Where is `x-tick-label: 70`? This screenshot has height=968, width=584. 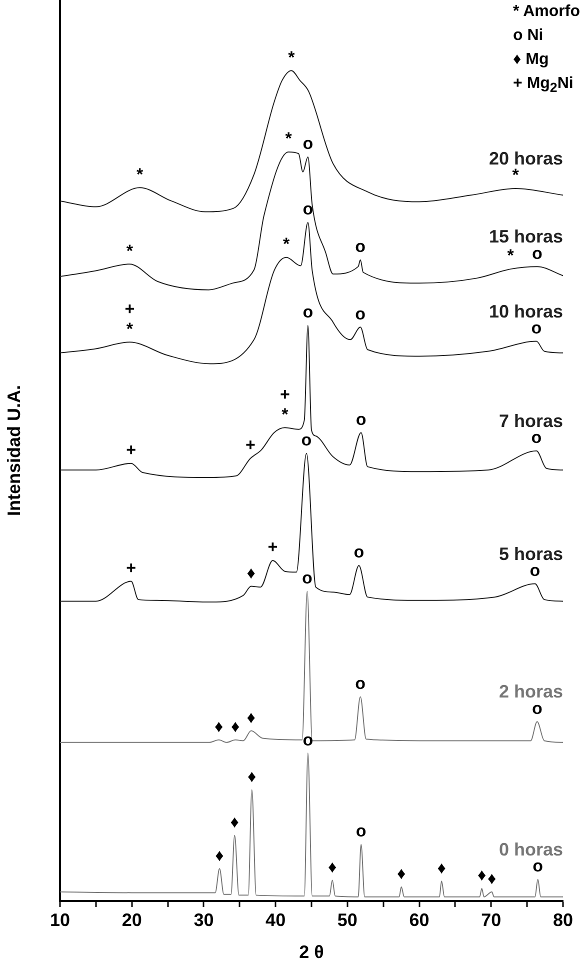 x-tick-label: 70 is located at coordinates (491, 920).